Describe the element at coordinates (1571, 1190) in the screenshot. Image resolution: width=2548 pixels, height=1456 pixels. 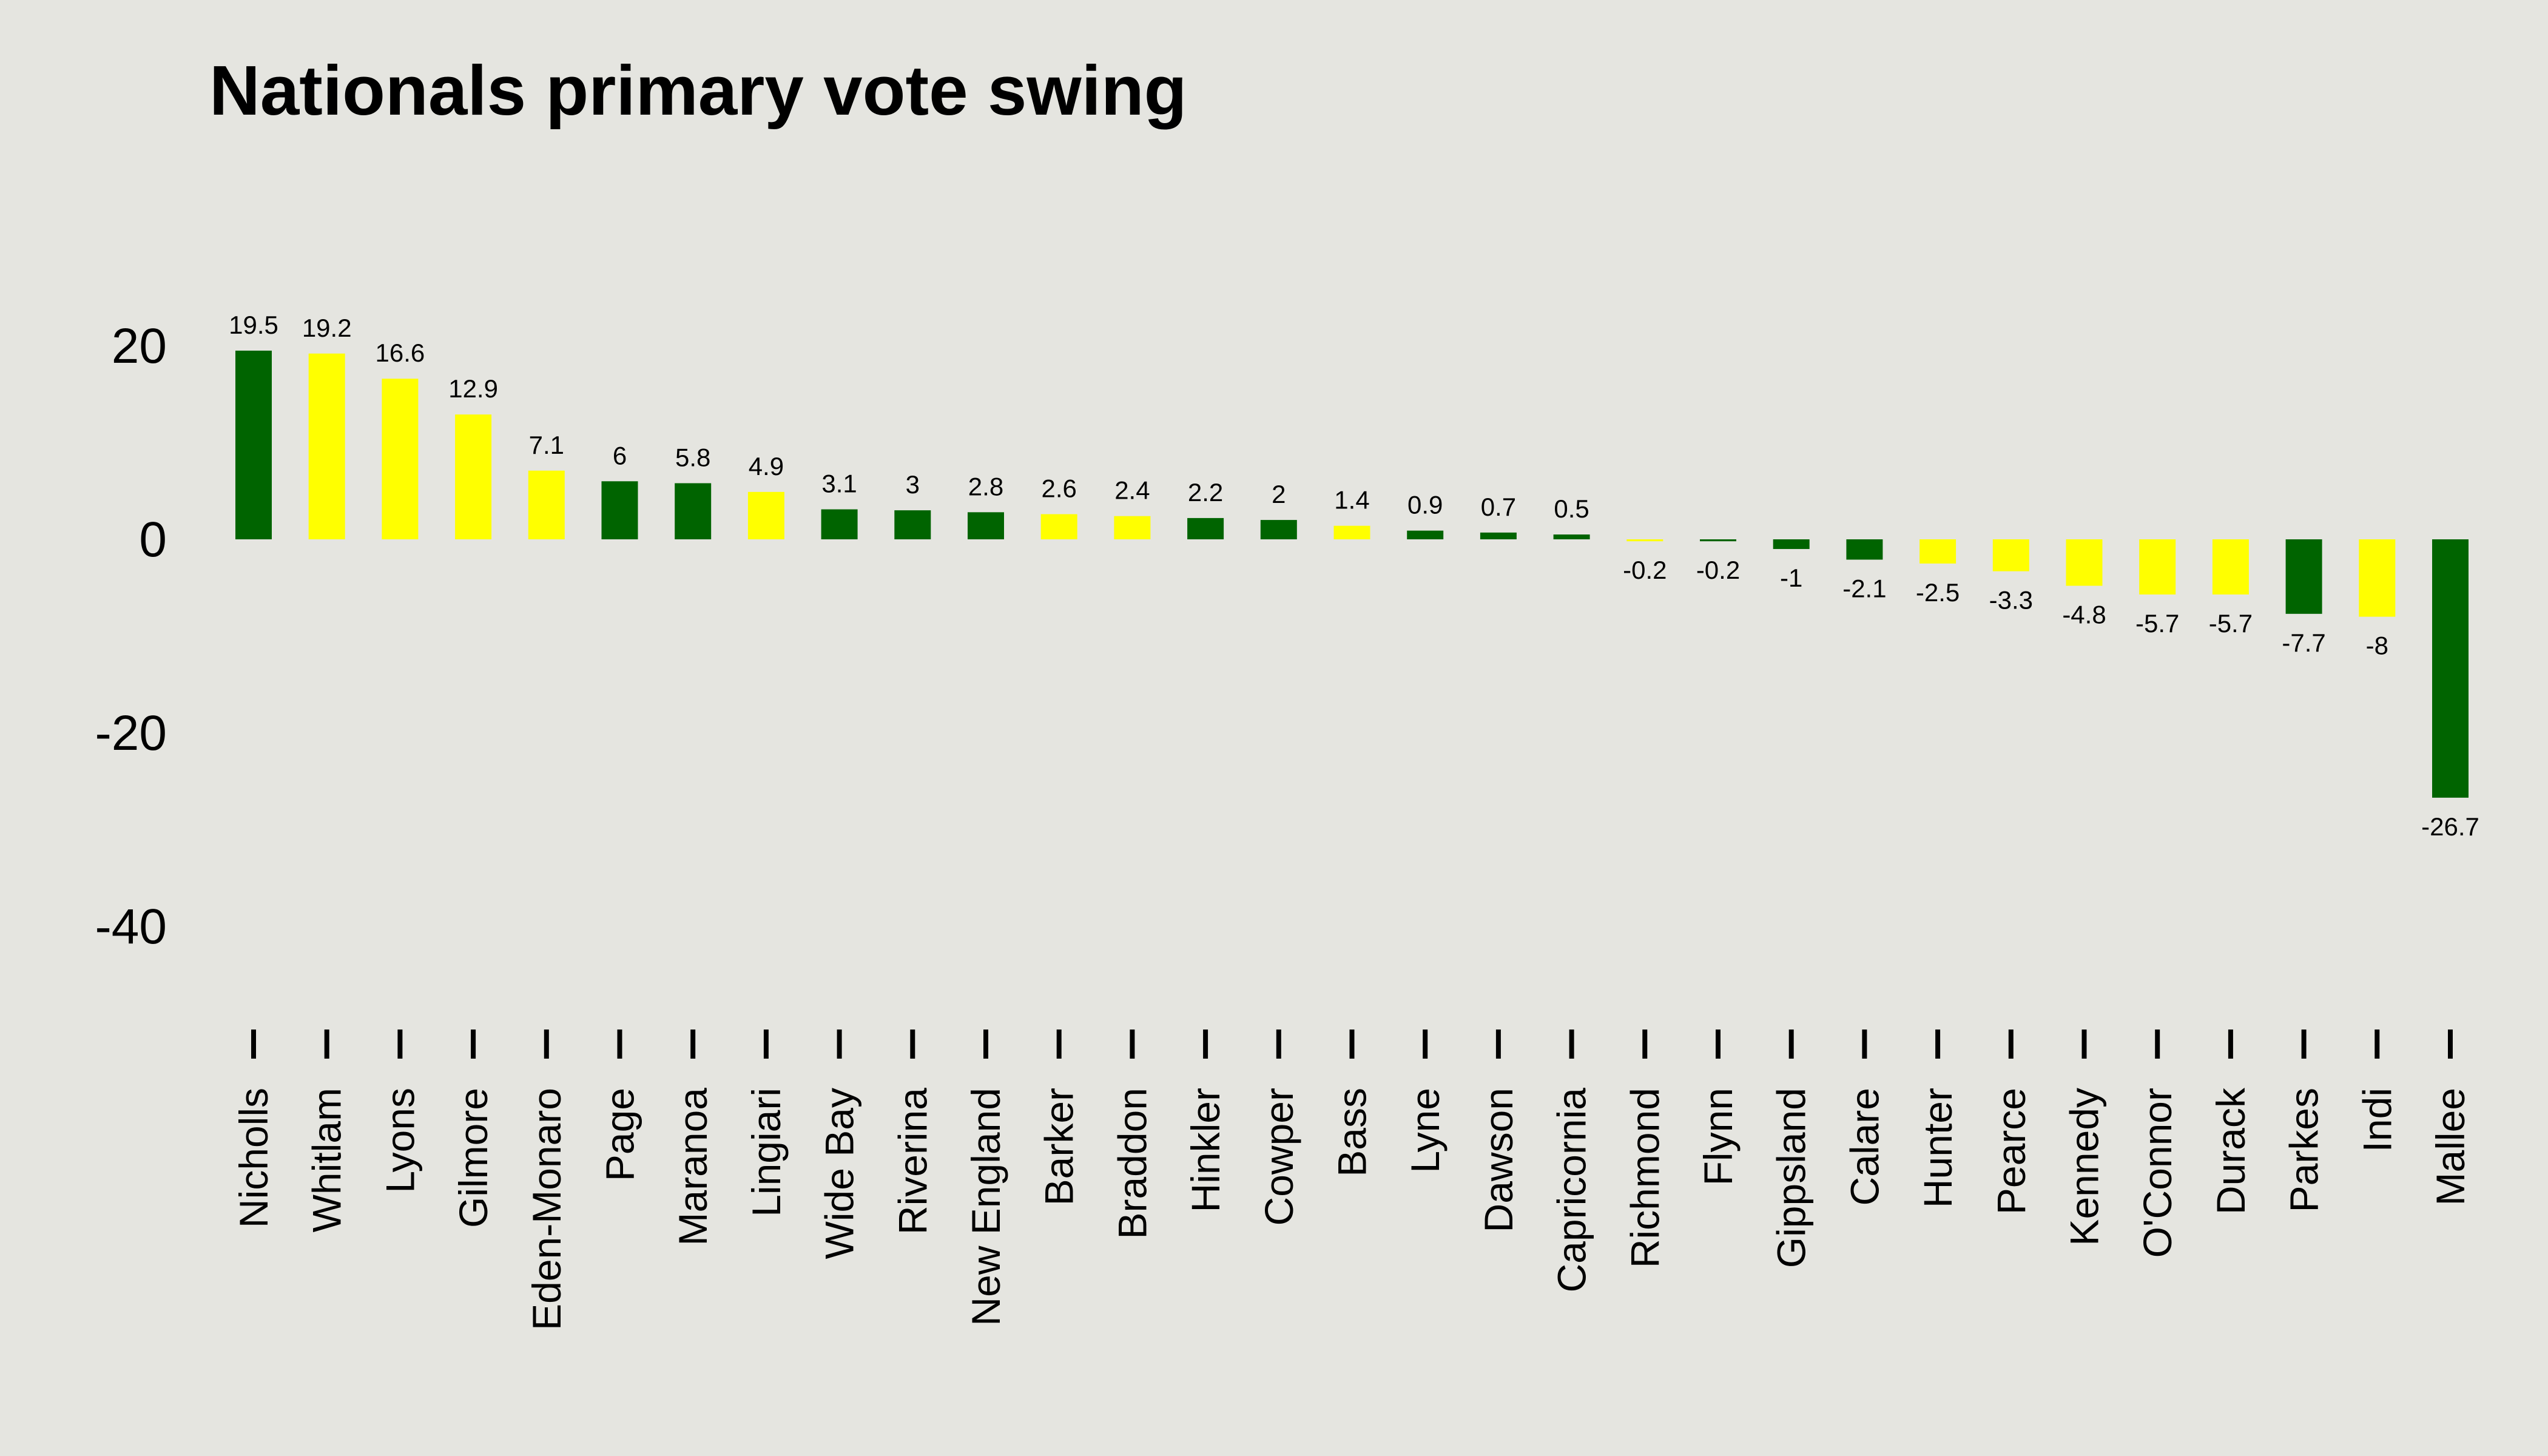
I see `x-tick-label: Capricornia` at that location.